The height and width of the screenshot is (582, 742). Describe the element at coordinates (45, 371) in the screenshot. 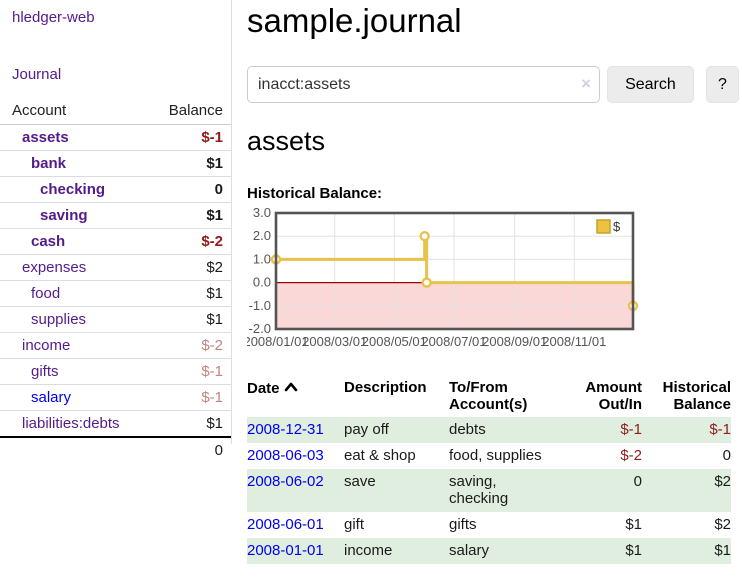

I see `account-link: gifts` at that location.